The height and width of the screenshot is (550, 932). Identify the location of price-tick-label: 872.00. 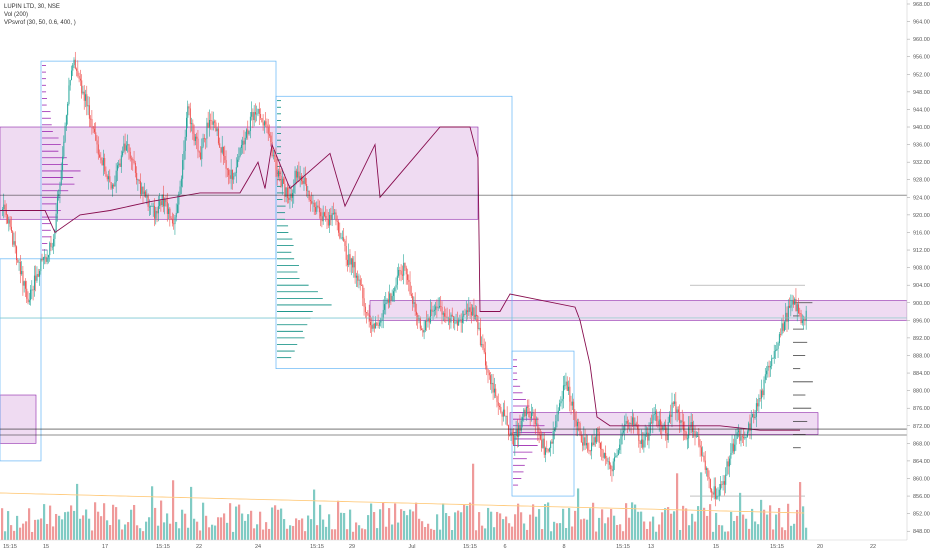
(921, 427).